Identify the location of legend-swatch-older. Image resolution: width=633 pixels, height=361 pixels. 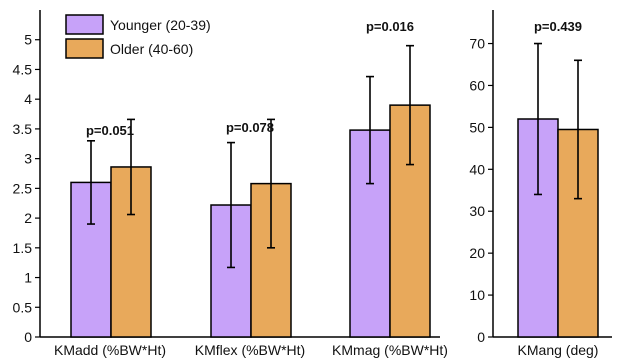
(84, 48).